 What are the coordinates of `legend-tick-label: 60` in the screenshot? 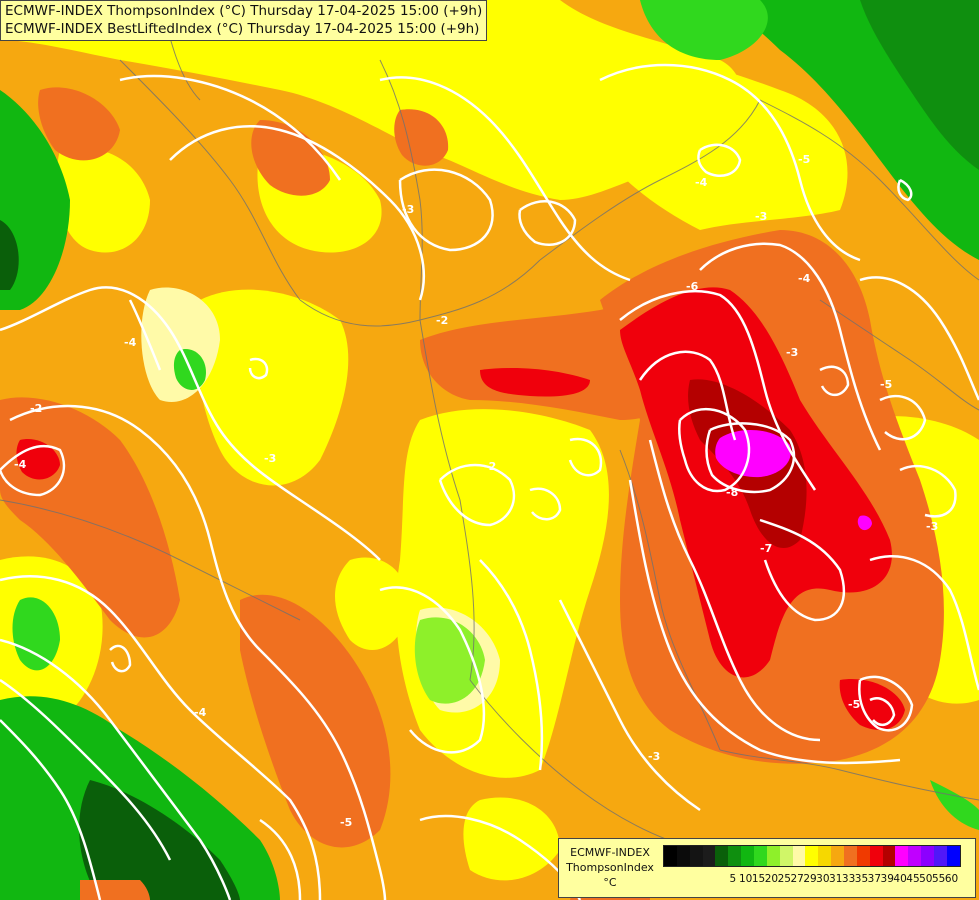 It's located at (951, 879).